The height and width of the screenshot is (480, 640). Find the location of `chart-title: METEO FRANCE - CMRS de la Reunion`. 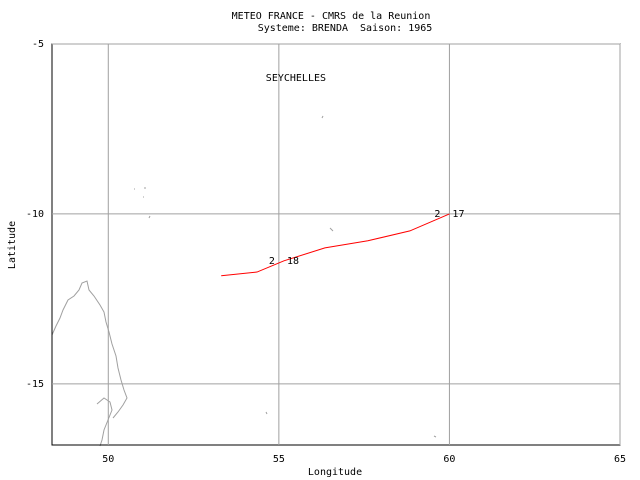

chart-title: METEO FRANCE - CMRS de la Reunion is located at coordinates (331, 16).